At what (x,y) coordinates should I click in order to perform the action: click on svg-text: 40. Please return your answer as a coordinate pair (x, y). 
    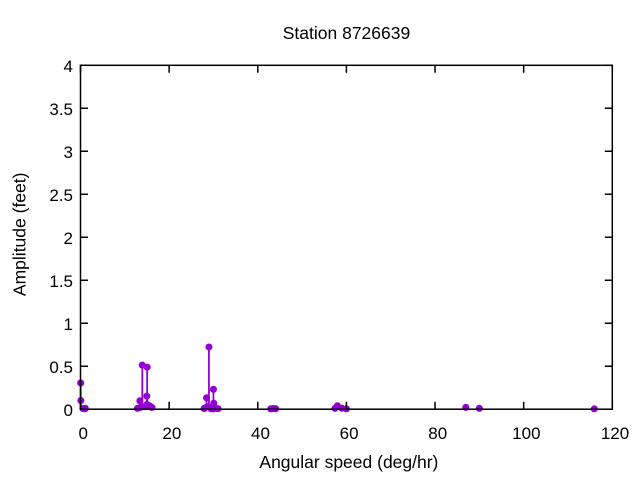
    Looking at the image, I should click on (260, 433).